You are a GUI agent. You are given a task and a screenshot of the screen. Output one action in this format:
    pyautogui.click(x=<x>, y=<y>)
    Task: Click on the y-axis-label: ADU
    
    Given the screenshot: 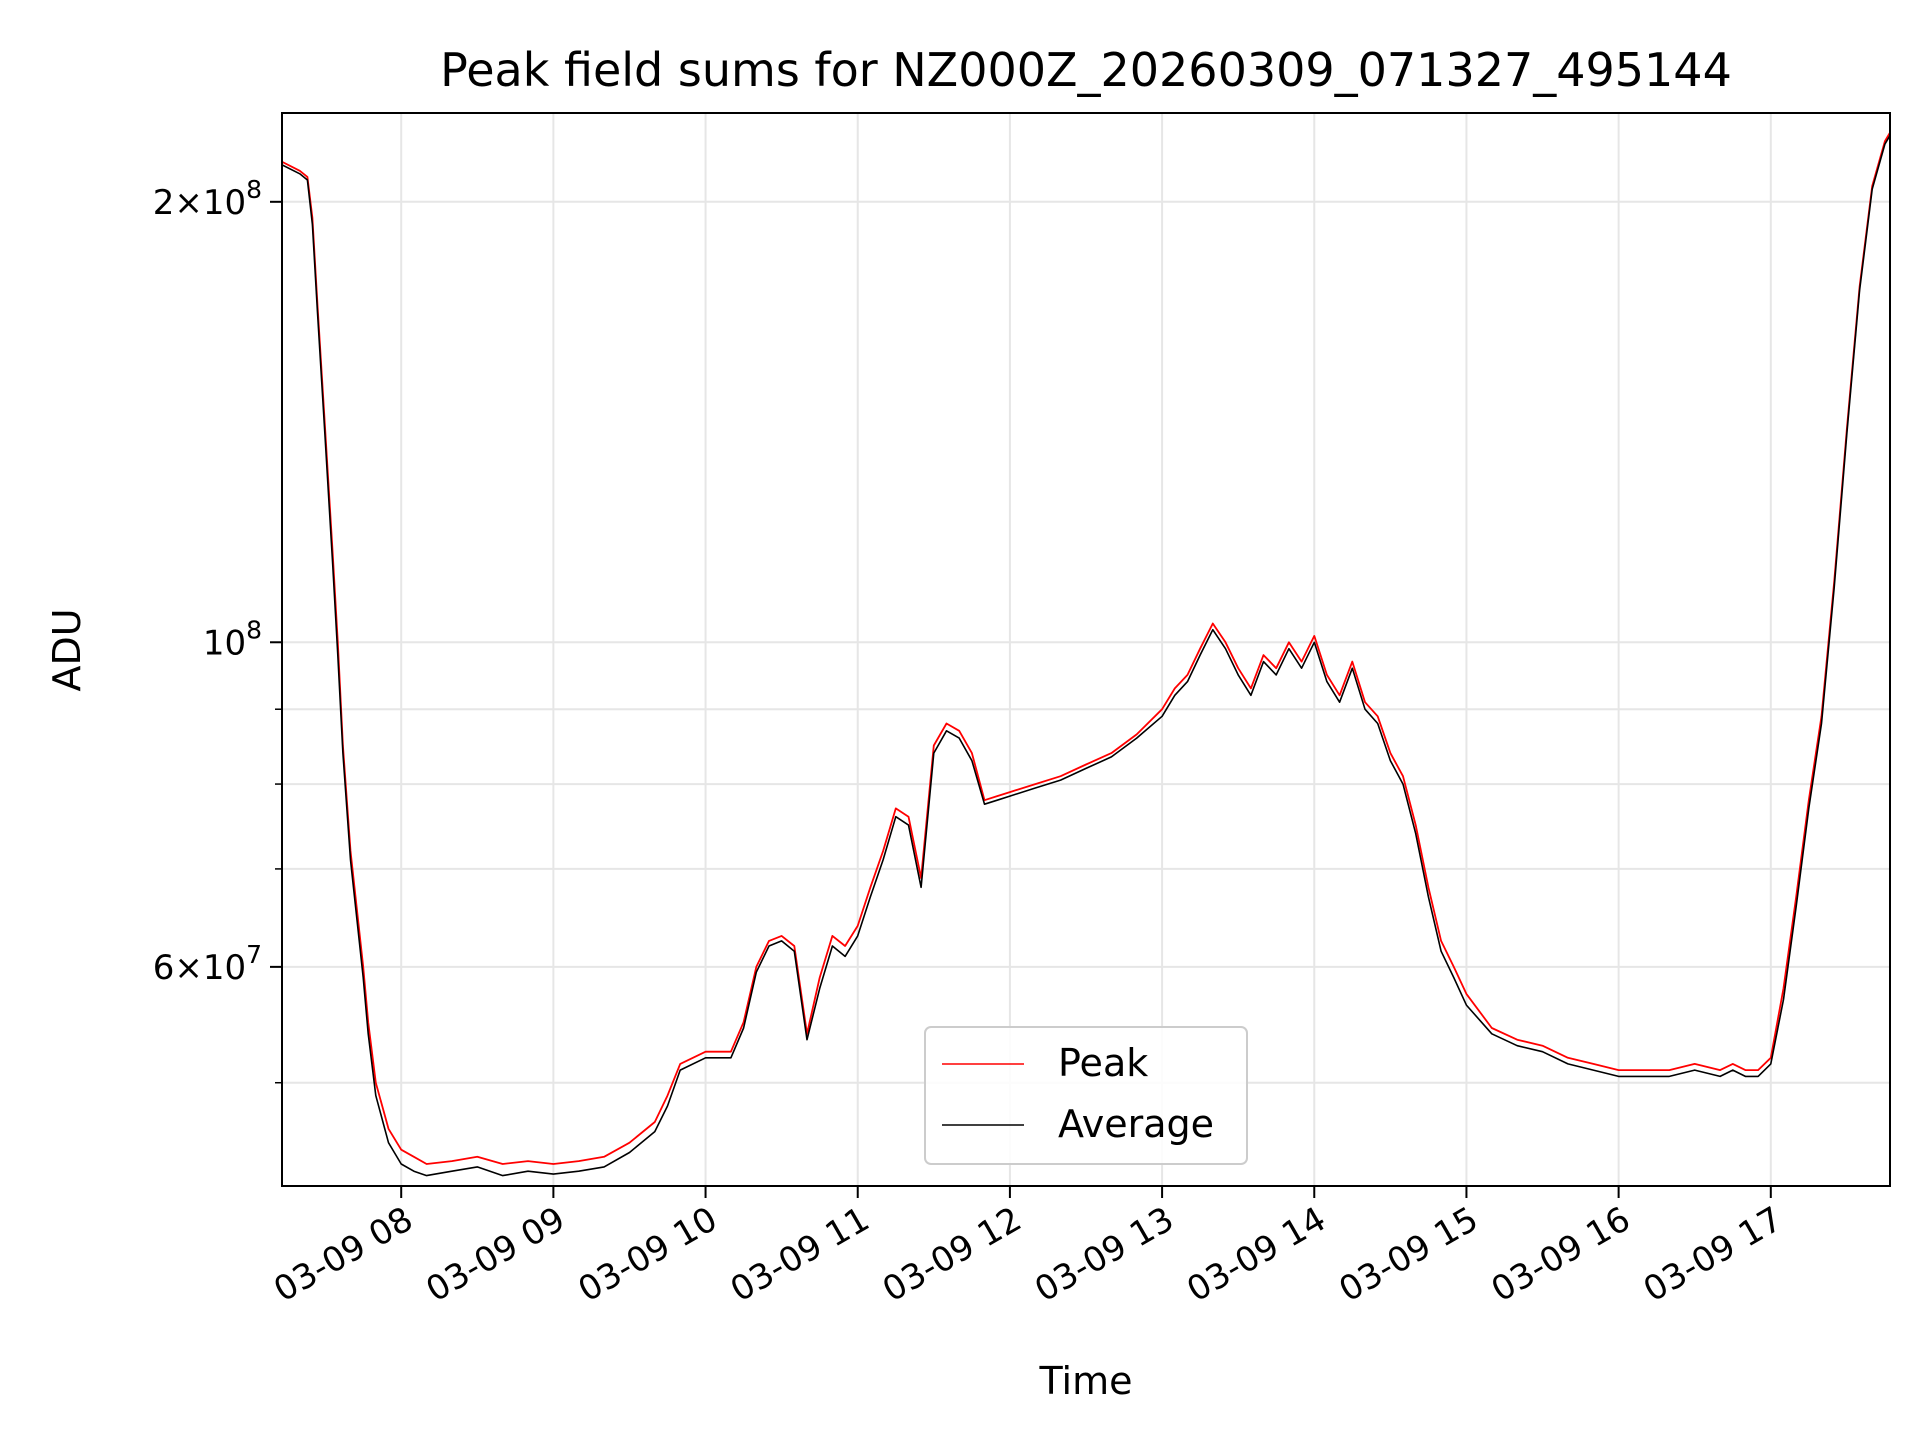 What is the action you would take?
    pyautogui.click(x=67, y=649)
    